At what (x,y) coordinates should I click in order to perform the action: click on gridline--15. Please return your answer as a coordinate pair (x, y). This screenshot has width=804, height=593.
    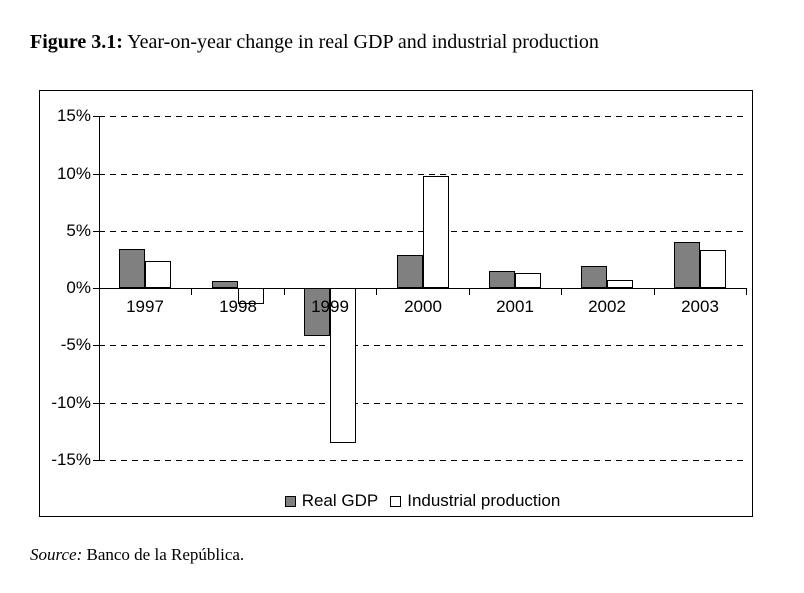
    Looking at the image, I should click on (422, 460).